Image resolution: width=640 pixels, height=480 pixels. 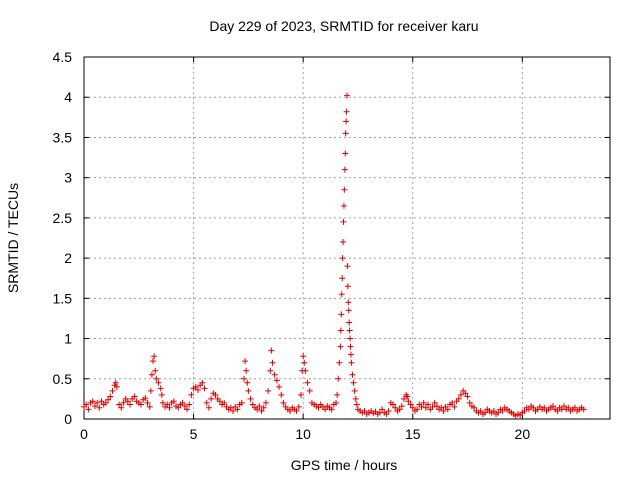 I want to click on x-tick-label: 5, so click(x=194, y=434).